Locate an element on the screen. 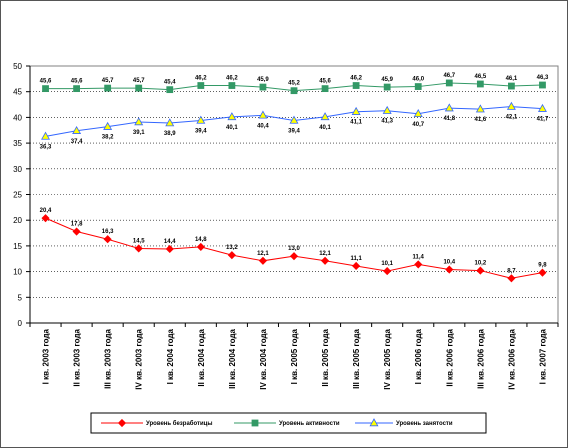 The width and height of the screenshot is (568, 448). y-tick-label: 40 is located at coordinates (17, 117).